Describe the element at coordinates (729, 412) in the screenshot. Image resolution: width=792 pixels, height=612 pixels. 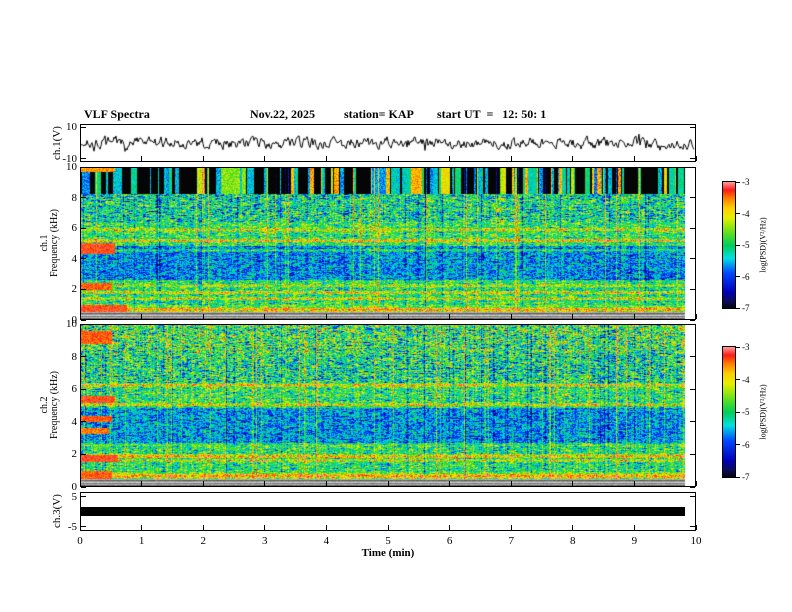
I see `ch2-colorbar` at that location.